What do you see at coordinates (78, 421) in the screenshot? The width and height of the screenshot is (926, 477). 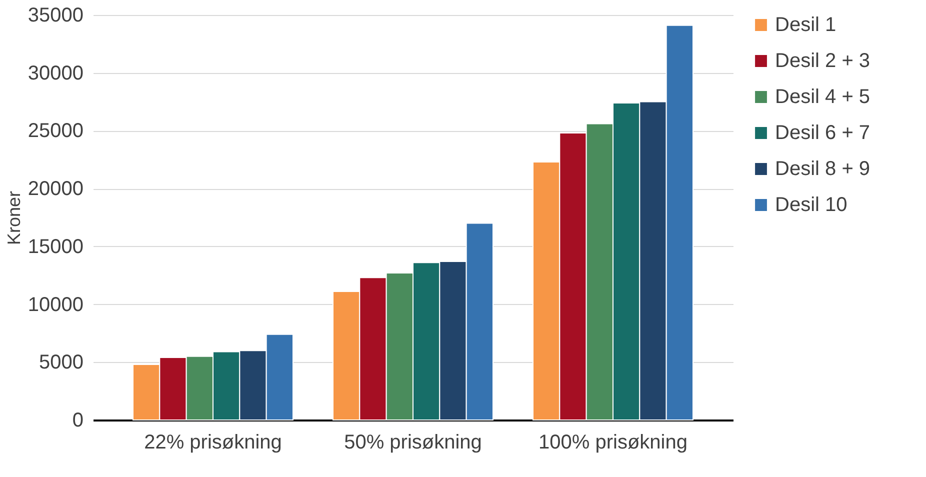 I see `y-tick-label: 0` at bounding box center [78, 421].